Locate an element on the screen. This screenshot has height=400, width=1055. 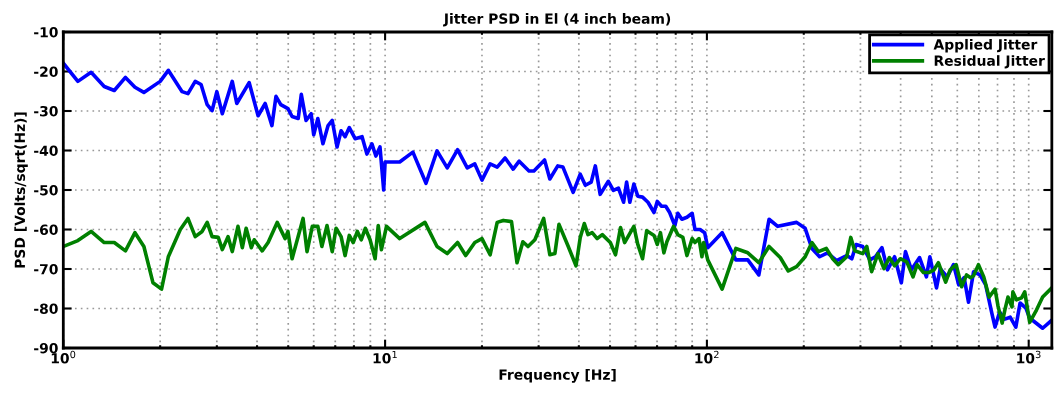
y-tick-label: -30 is located at coordinates (46, 111).